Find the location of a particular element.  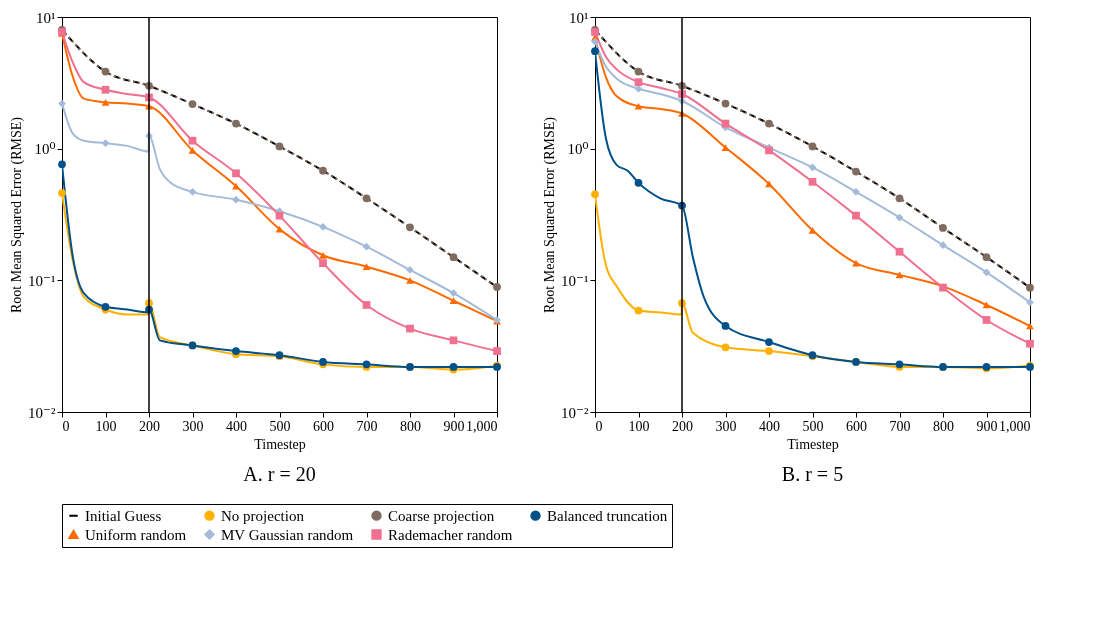

text: A. r = 20 is located at coordinates (279, 474).